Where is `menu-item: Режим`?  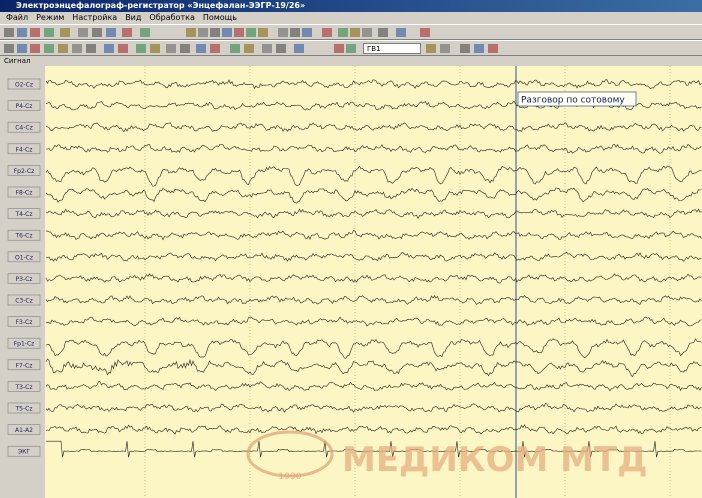 menu-item: Режим is located at coordinates (50, 17).